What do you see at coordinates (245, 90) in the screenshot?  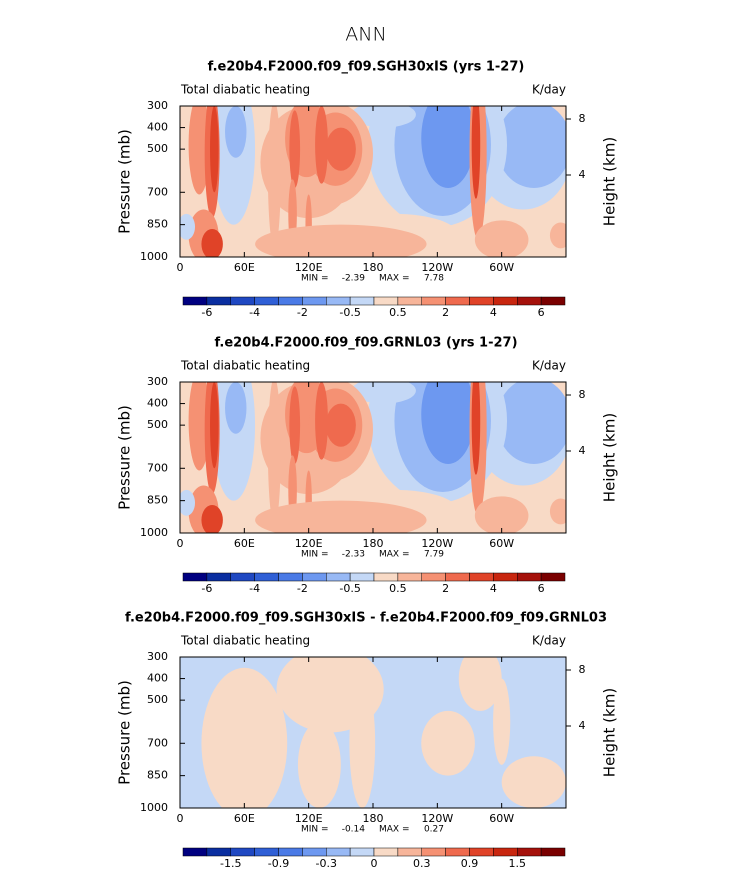 I see `left-label: Total diabatic heating` at bounding box center [245, 90].